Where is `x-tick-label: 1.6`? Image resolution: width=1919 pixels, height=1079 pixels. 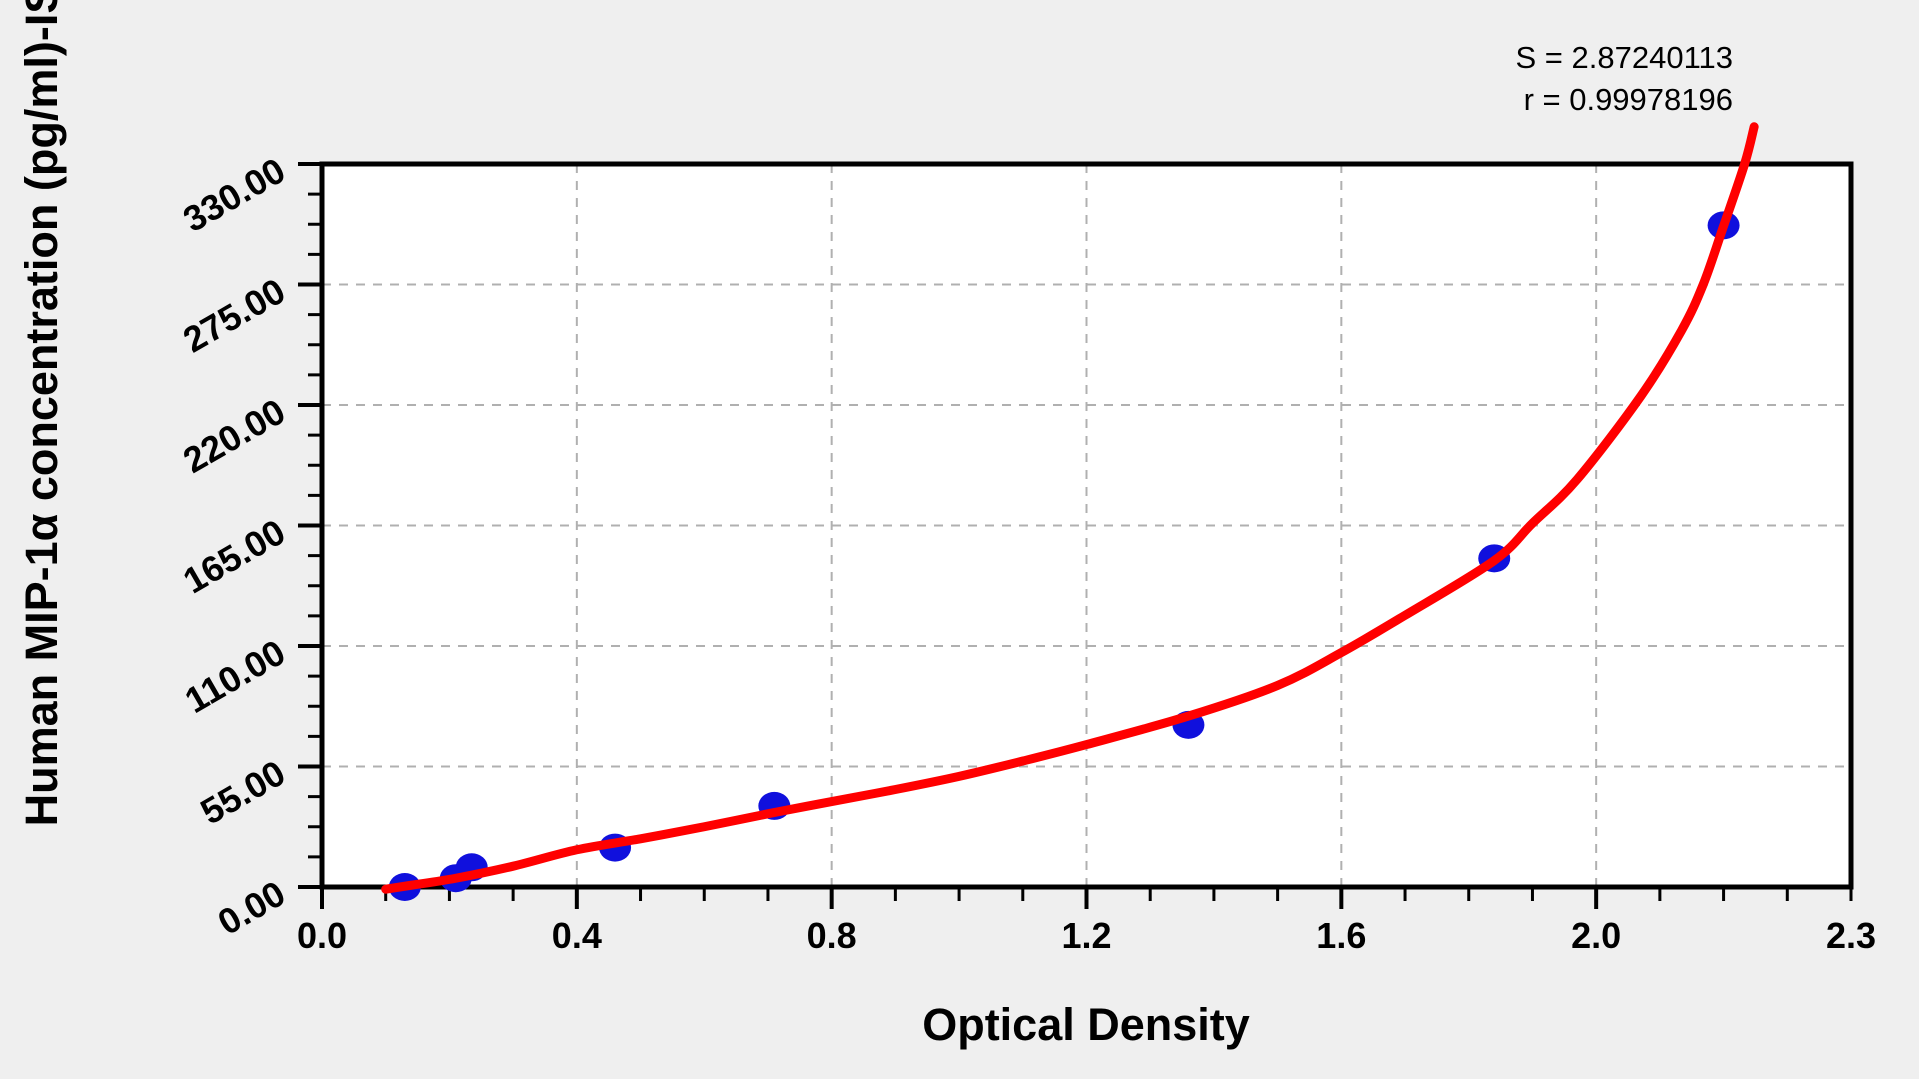 x-tick-label: 1.6 is located at coordinates (1341, 935).